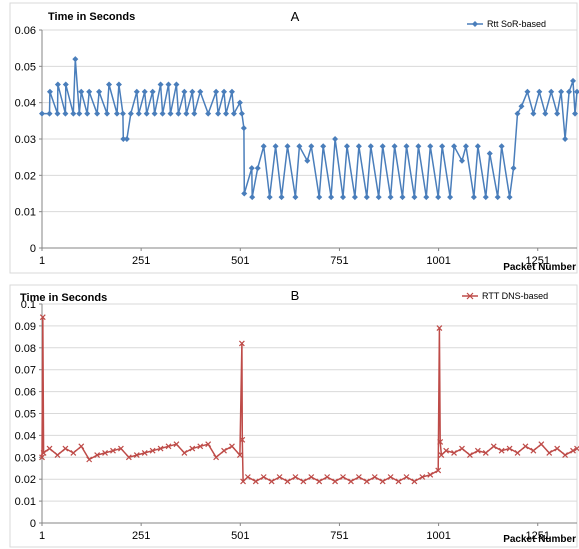 The width and height of the screenshot is (579, 549). What do you see at coordinates (295, 16) in the screenshot?
I see `chart-a-panel-label: A` at bounding box center [295, 16].